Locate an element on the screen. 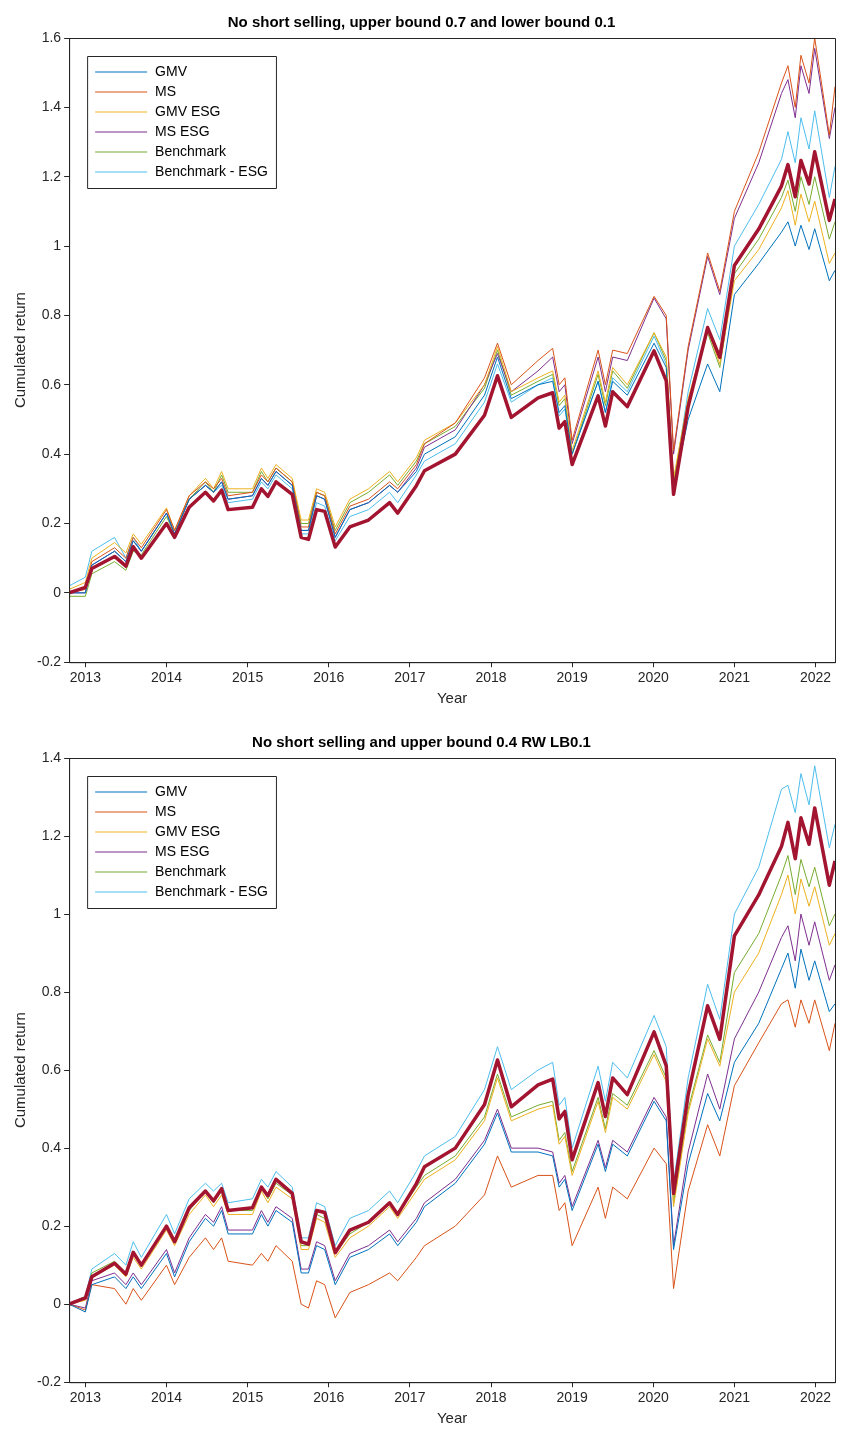 The image size is (851, 1452). chart-title: No short selling, upper bound 0.7 and lower bound 0.1 is located at coordinates (421, 22).